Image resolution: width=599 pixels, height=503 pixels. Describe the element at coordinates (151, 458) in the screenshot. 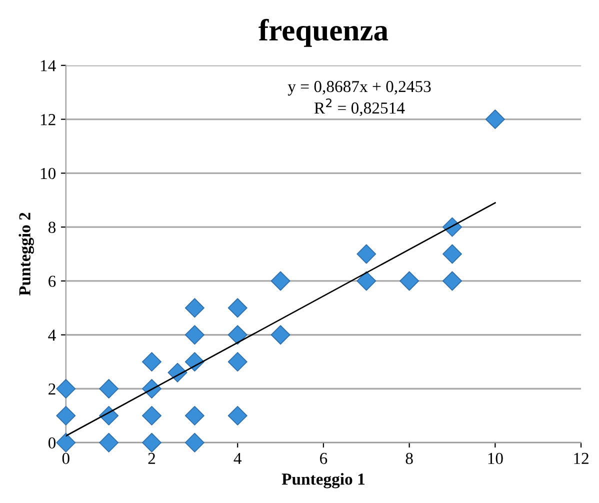

I see `x-tick-label: 2` at that location.